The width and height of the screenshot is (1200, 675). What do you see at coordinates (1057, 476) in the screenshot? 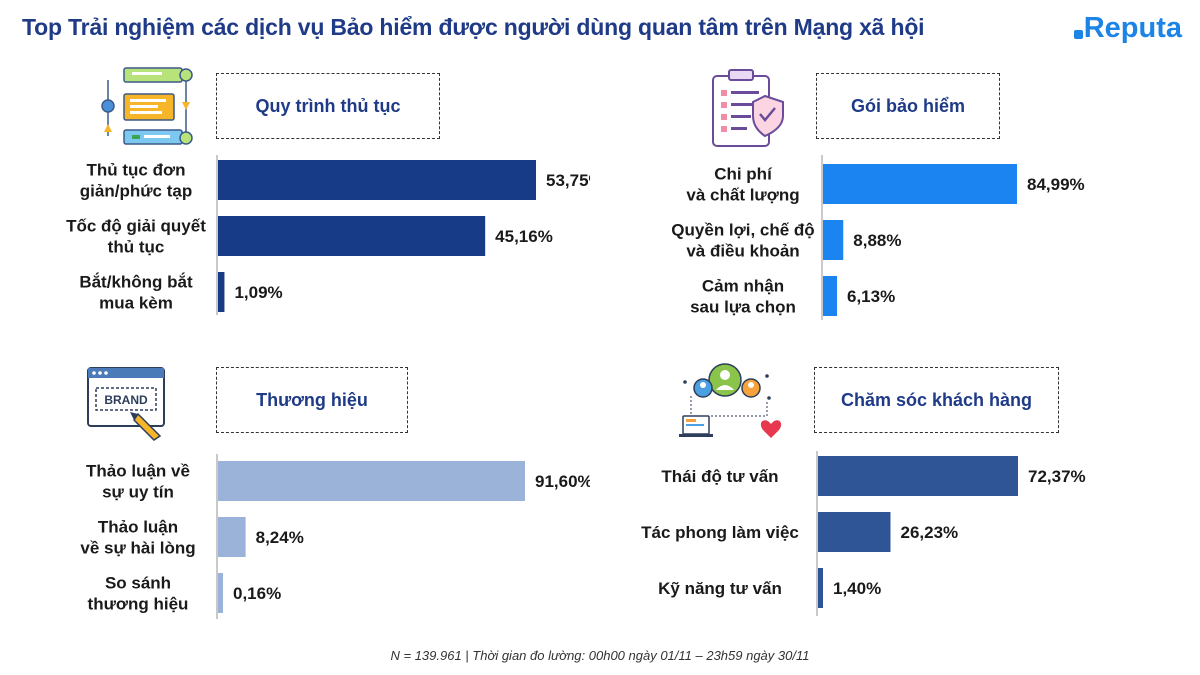
I see `data-label: 72,37%` at bounding box center [1057, 476].